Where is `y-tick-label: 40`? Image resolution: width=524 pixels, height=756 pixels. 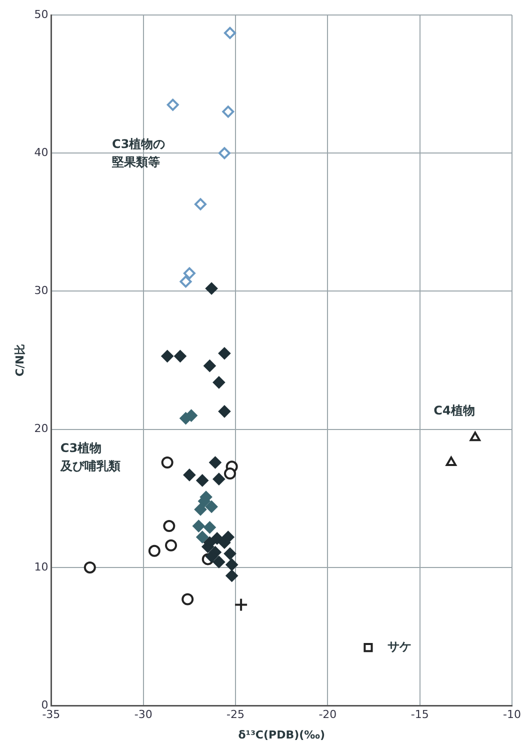 y-tick-label: 40 is located at coordinates (41, 152).